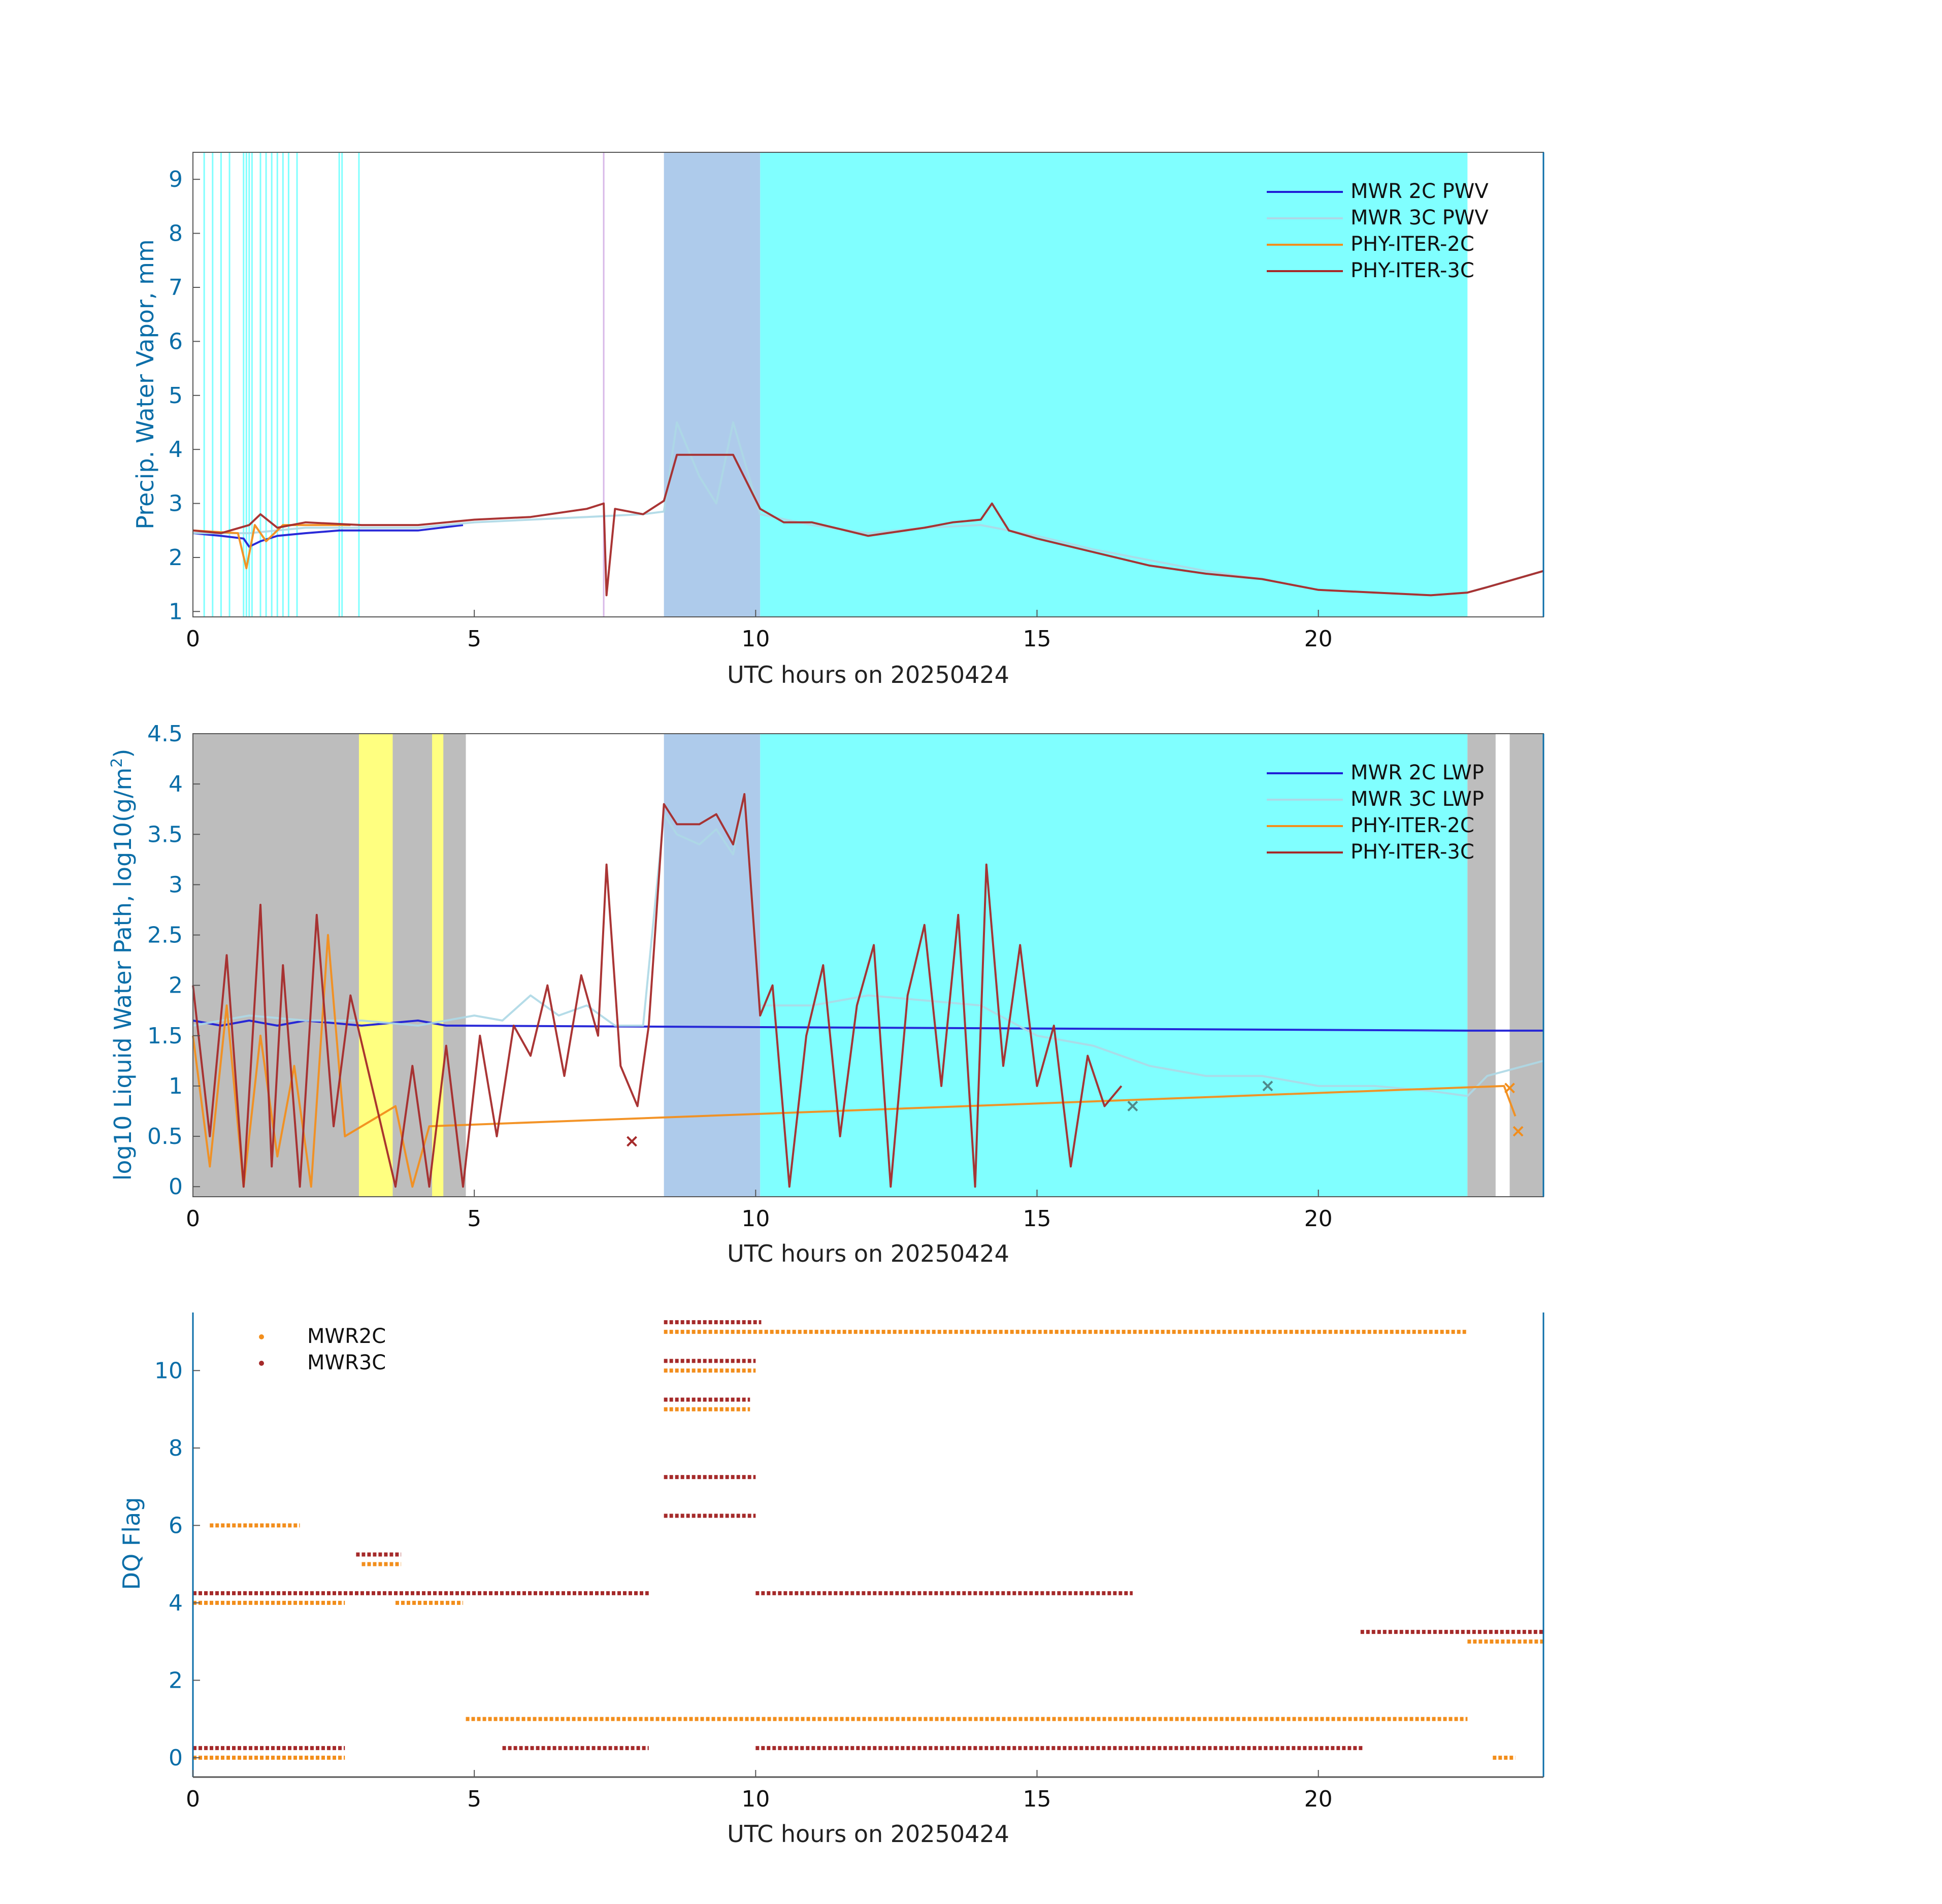 The width and height of the screenshot is (1942, 1904). I want to click on lwp-x-markers, so click(1075, 1114).